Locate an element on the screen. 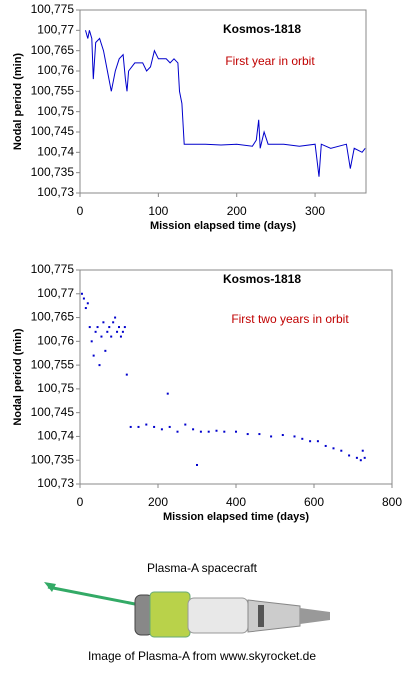 The height and width of the screenshot is (676, 404). annotation: First year in orbit is located at coordinates (270, 61).